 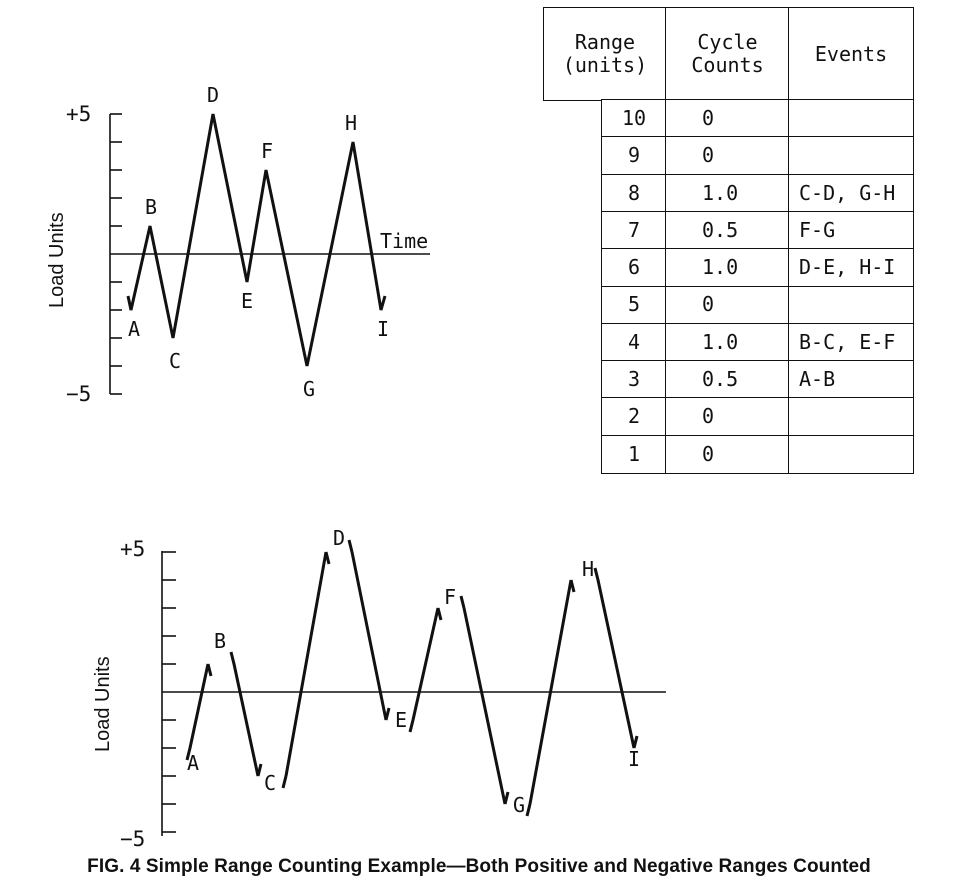 I want to click on bottom-y-ticks, so click(x=169, y=692).